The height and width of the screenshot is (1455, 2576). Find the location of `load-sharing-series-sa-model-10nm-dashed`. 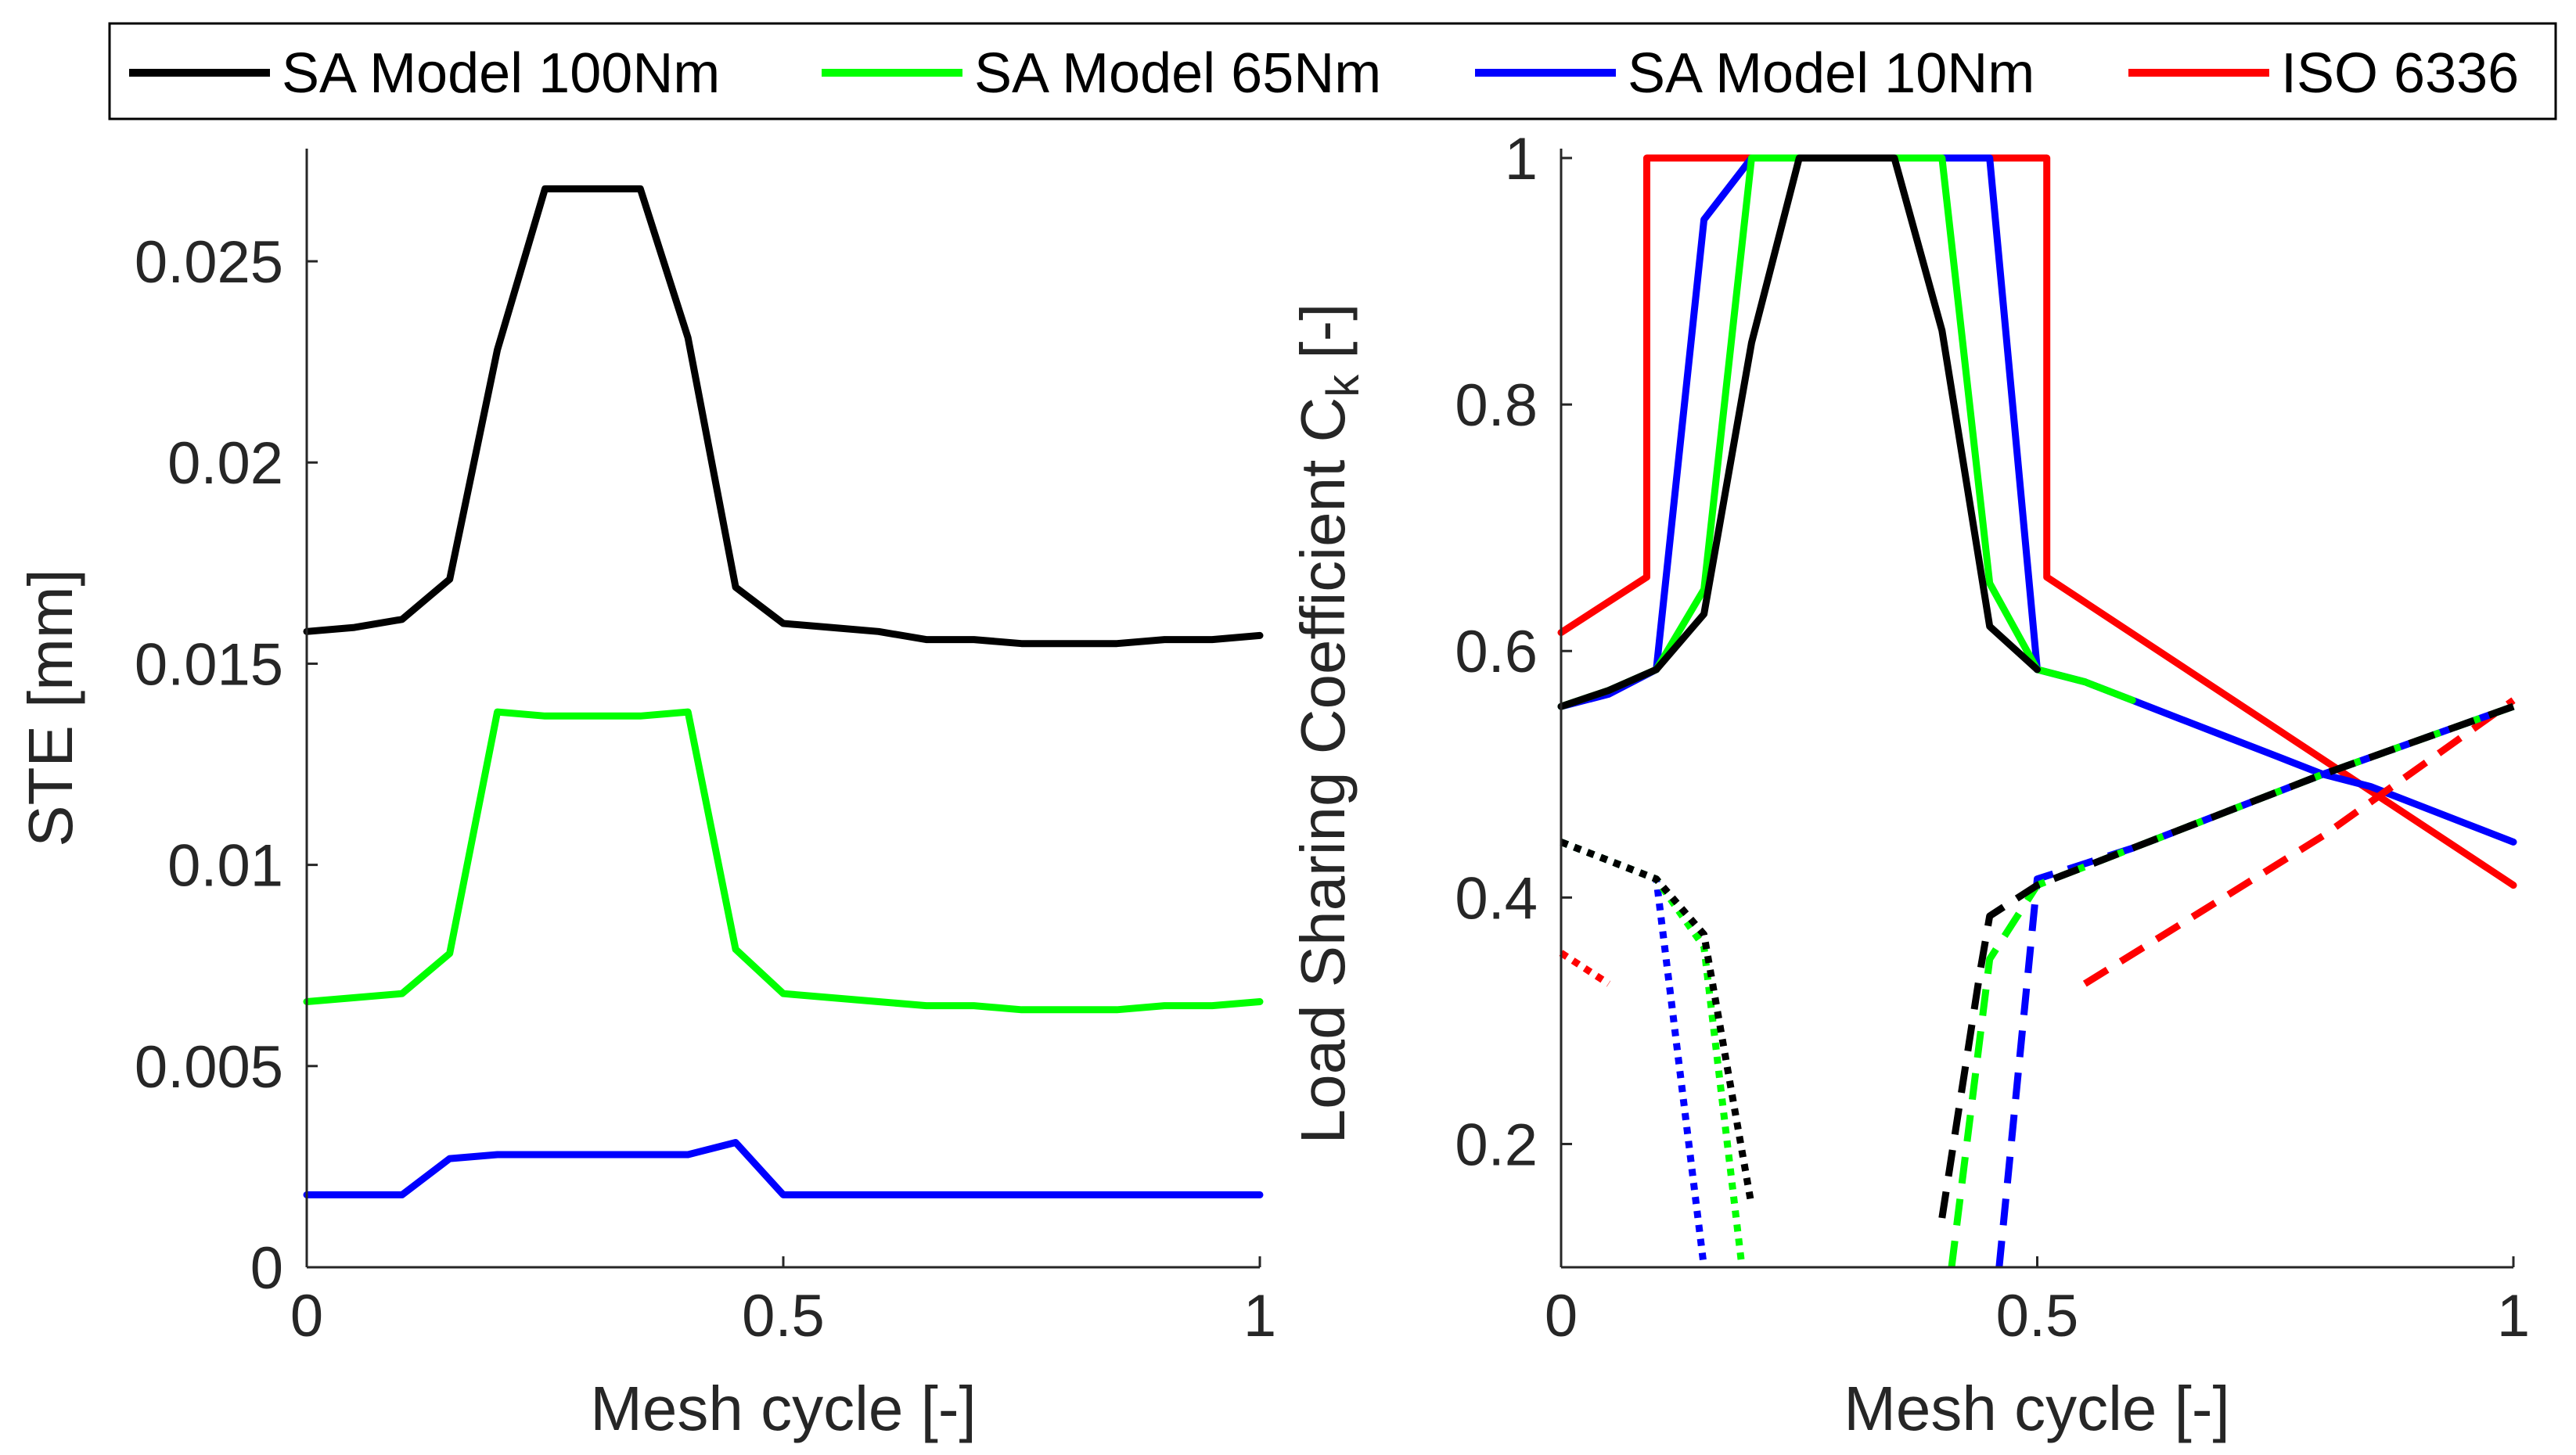

load-sharing-series-sa-model-10nm-dashed is located at coordinates (2255, 985).